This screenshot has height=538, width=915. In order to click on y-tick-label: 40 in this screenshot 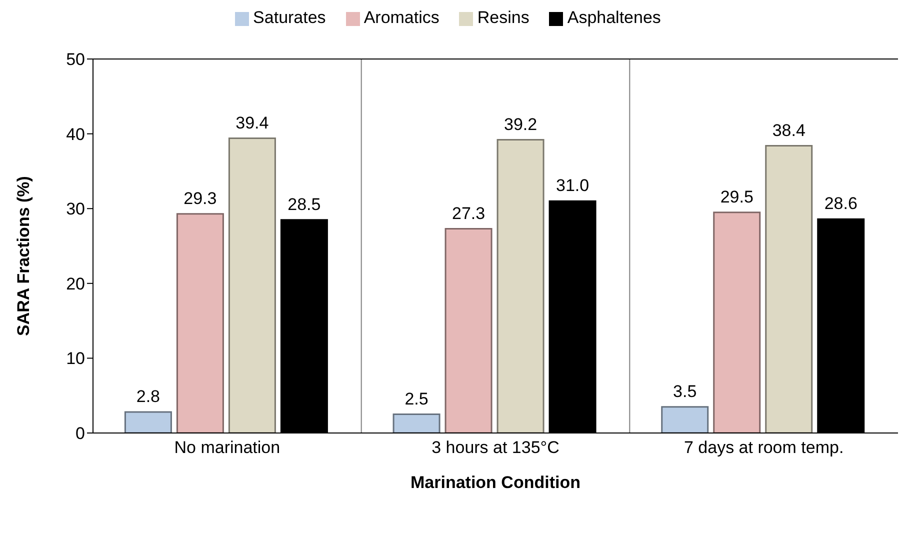, I will do `click(75, 134)`.